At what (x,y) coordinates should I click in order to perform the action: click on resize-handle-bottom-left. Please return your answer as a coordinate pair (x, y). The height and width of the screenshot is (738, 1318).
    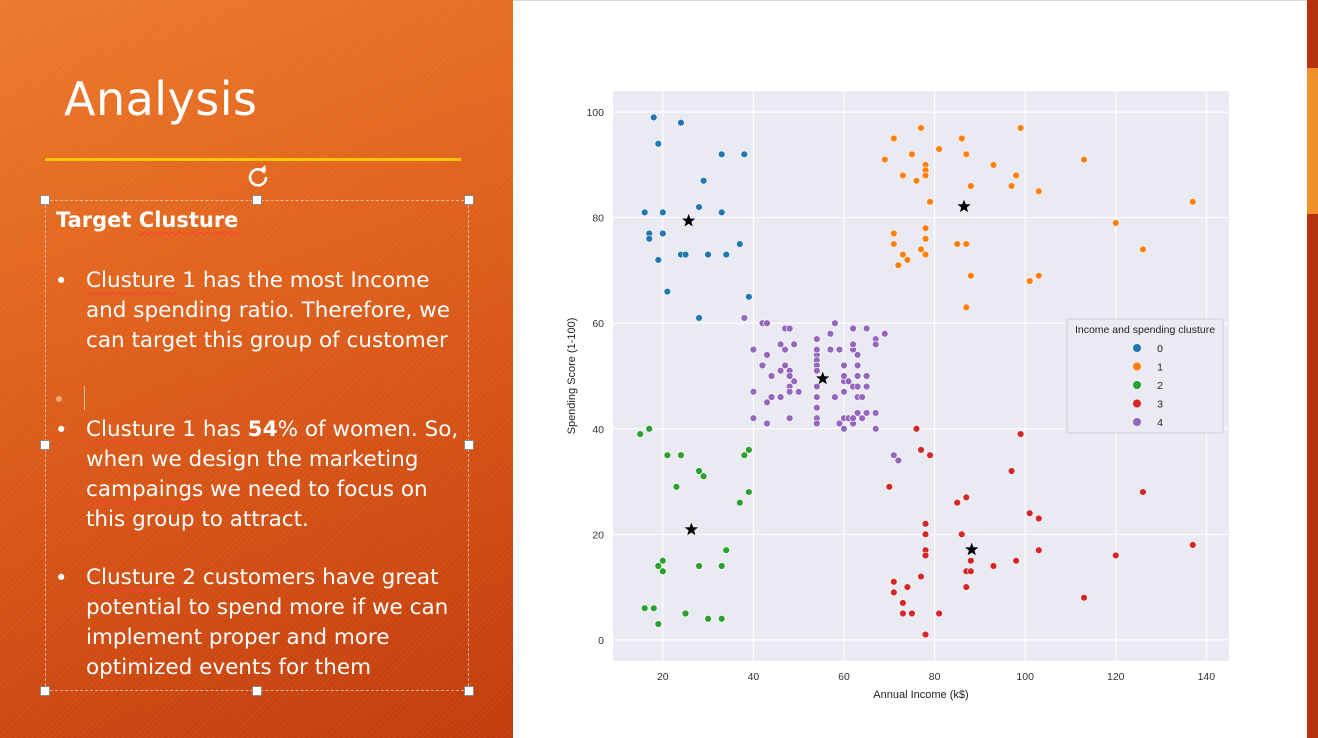
    Looking at the image, I should click on (45, 691).